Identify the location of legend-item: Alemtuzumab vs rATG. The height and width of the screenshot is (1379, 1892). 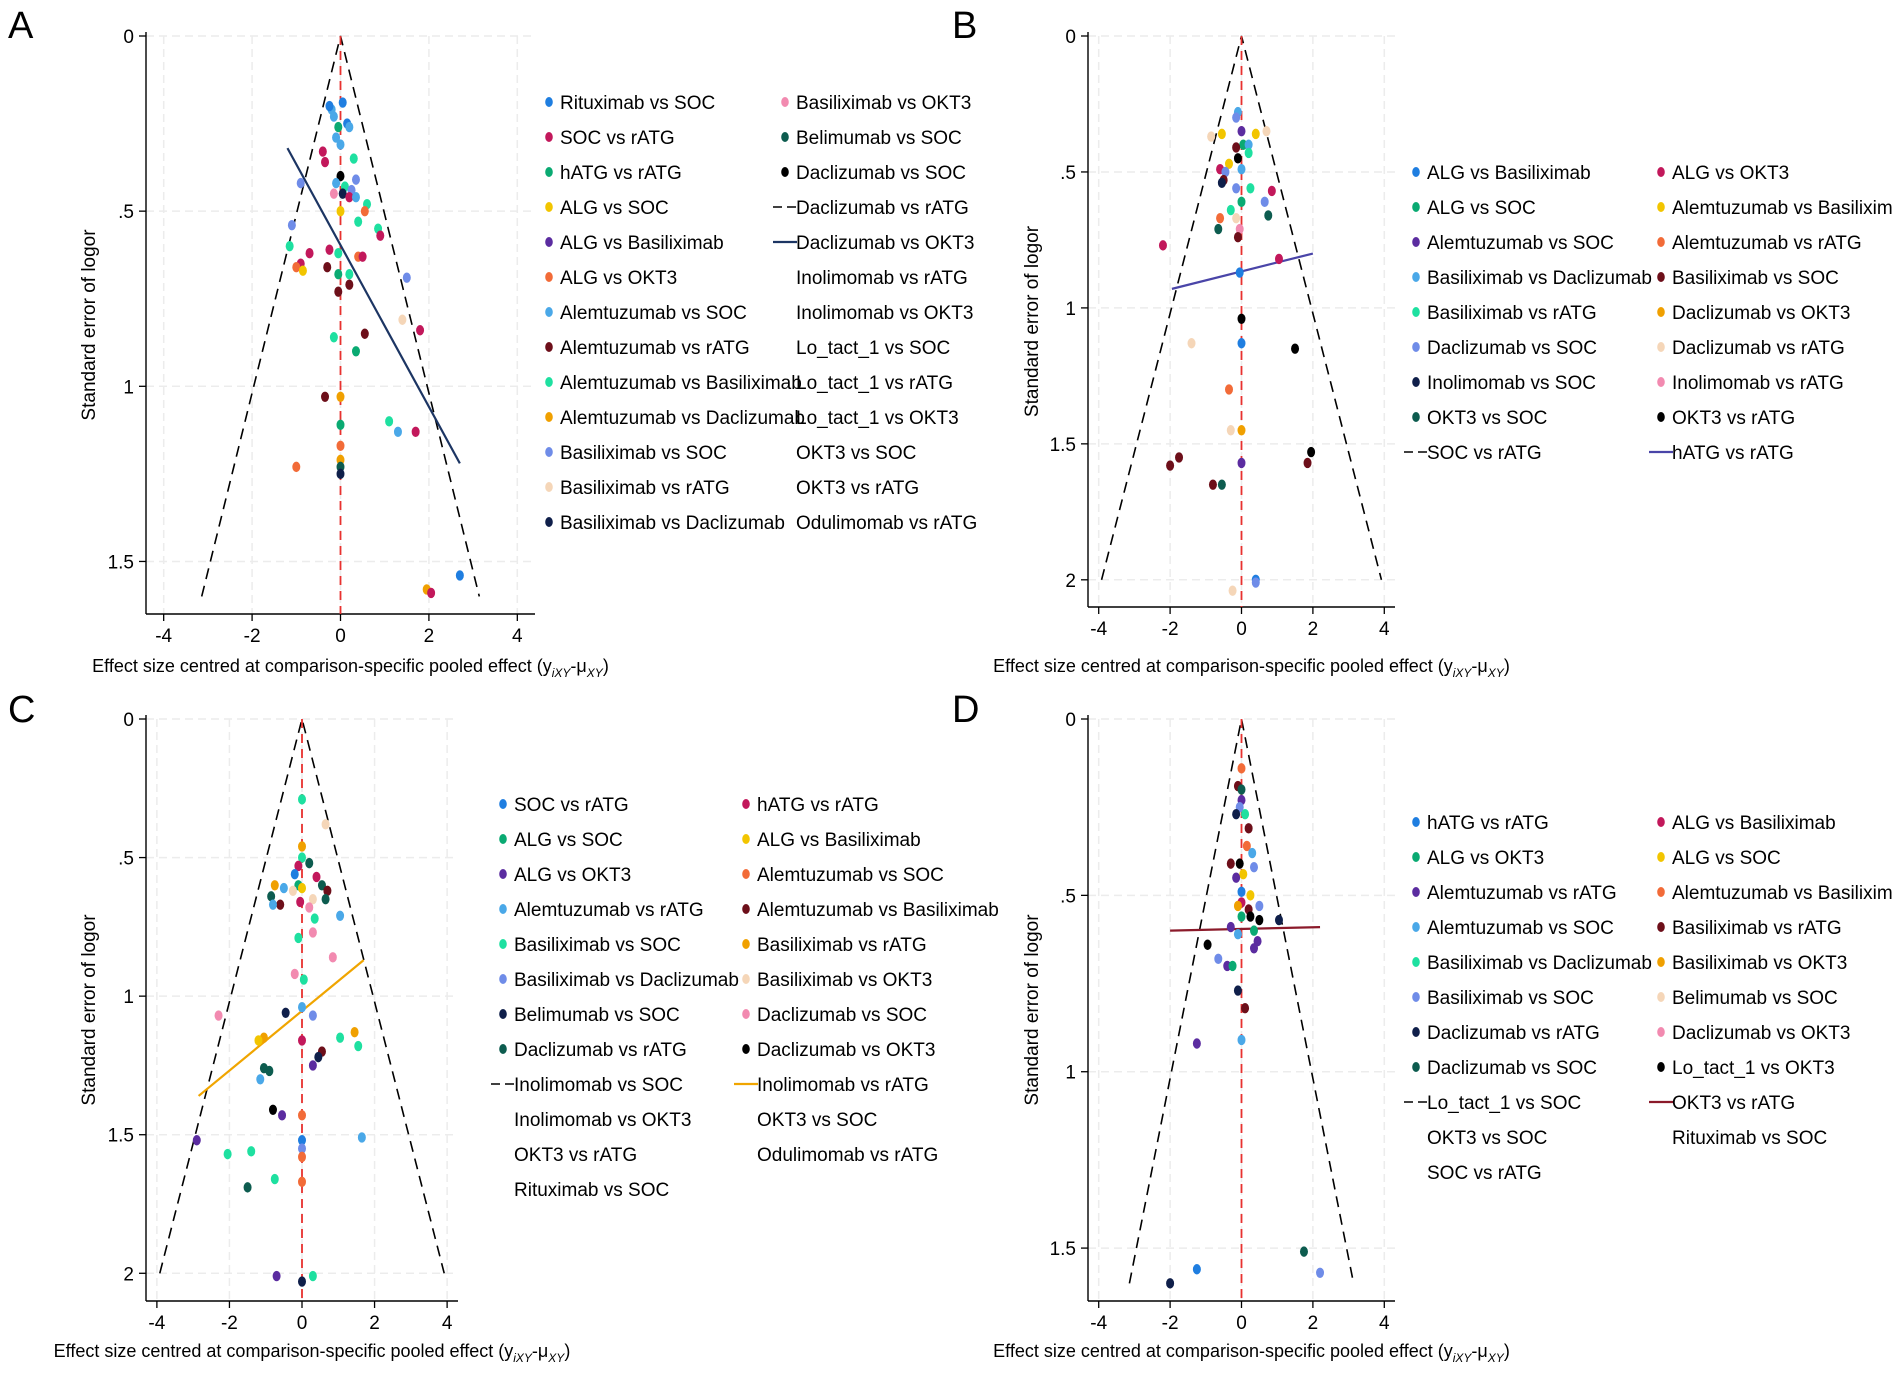
(601, 910).